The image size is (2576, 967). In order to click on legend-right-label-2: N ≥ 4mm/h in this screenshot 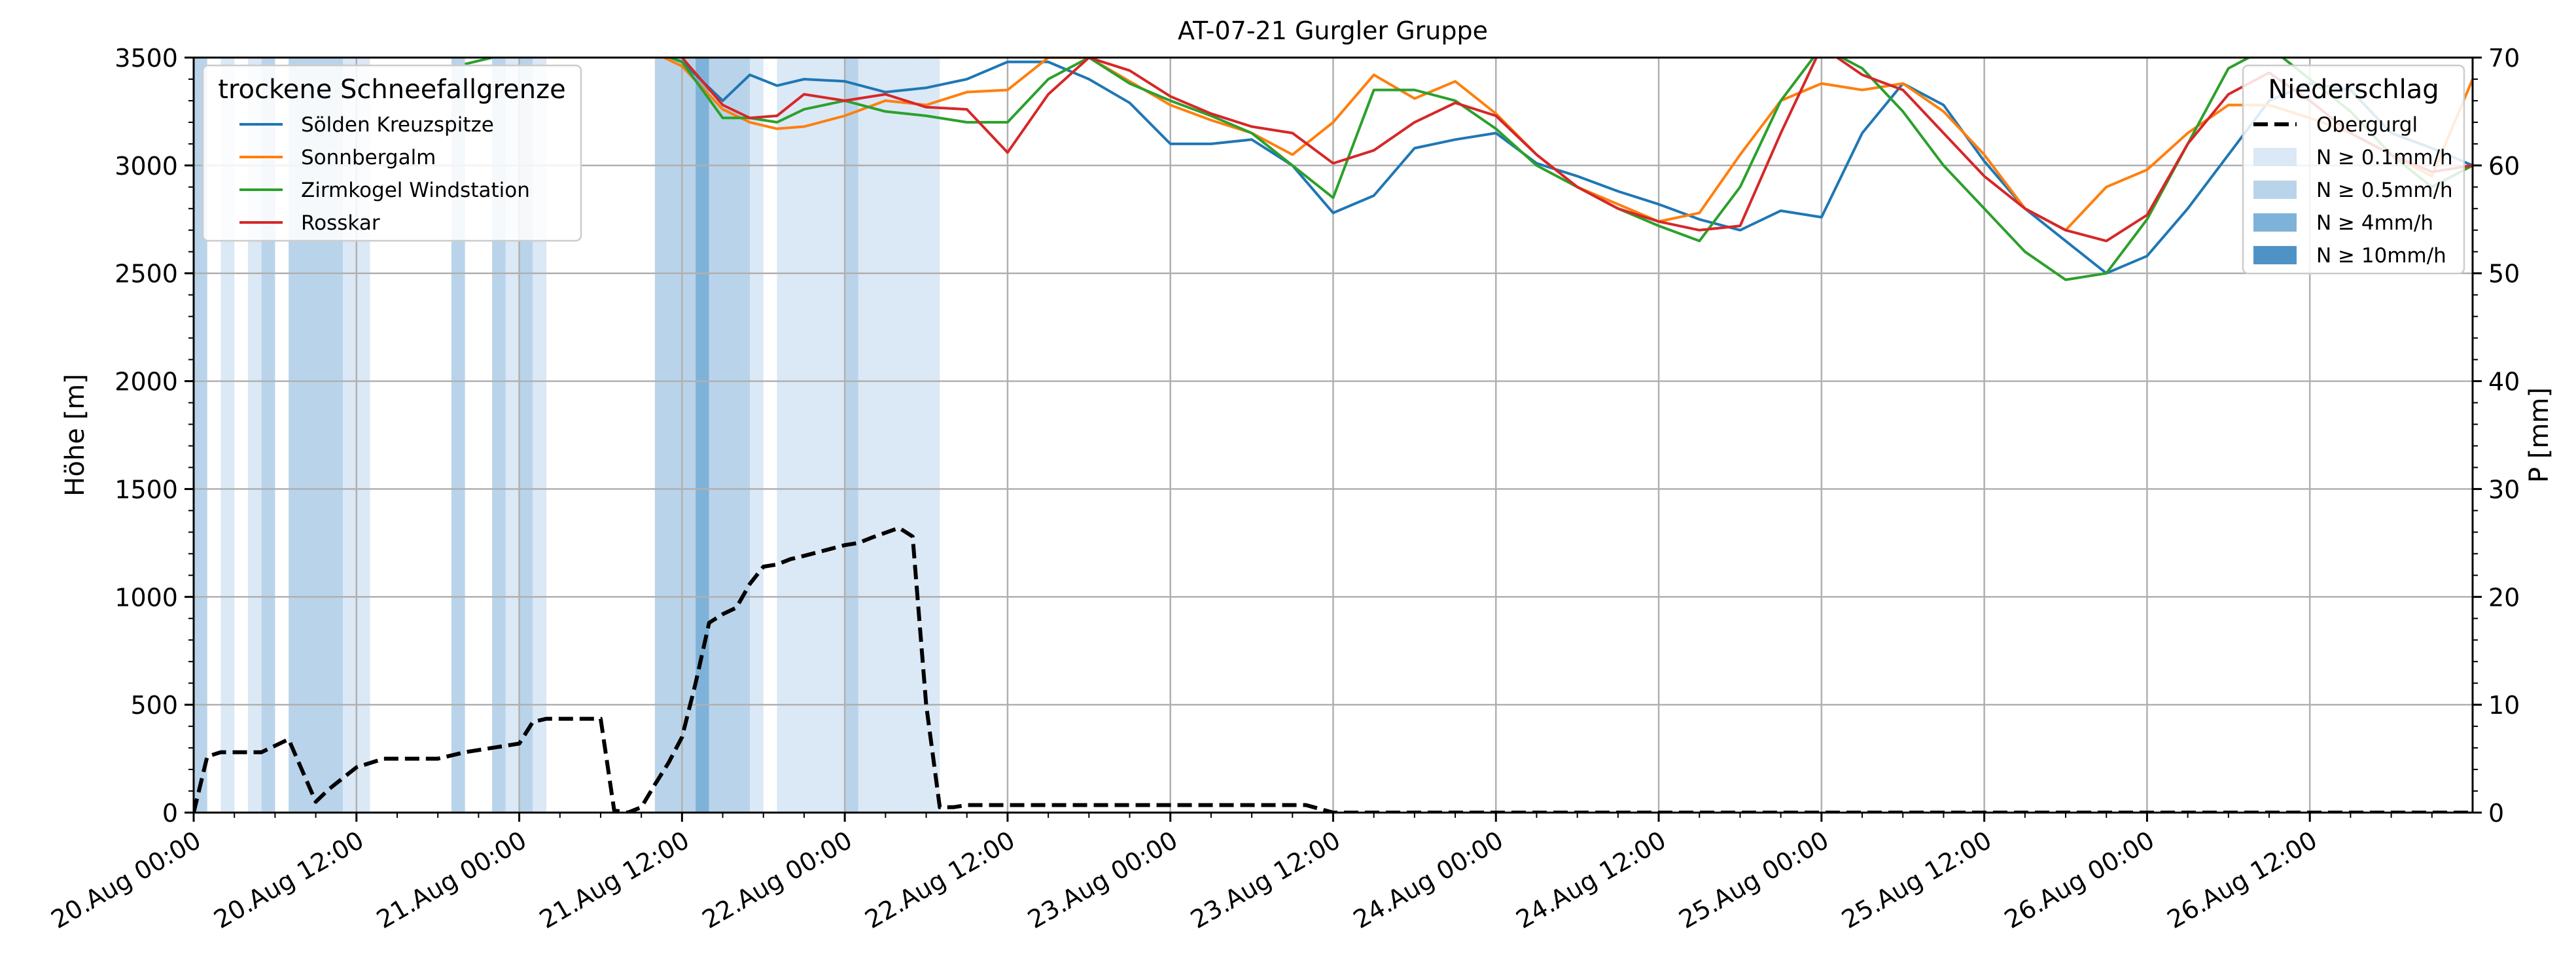, I will do `click(2374, 223)`.